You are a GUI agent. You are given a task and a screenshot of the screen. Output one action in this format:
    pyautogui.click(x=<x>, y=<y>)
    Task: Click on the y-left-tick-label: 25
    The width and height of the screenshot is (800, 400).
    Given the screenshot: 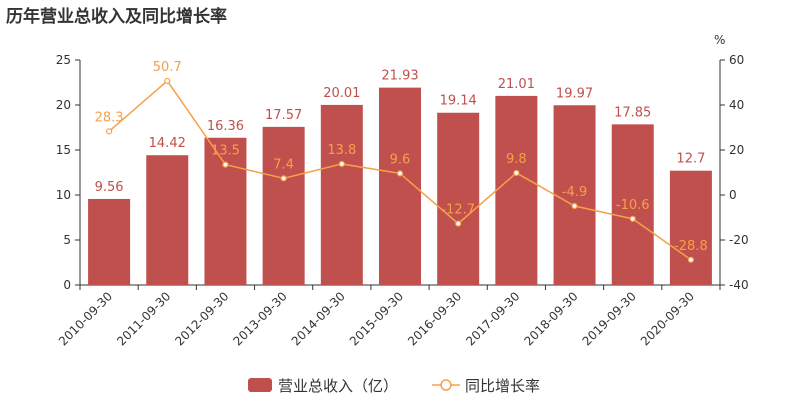 What is the action you would take?
    pyautogui.click(x=63, y=60)
    